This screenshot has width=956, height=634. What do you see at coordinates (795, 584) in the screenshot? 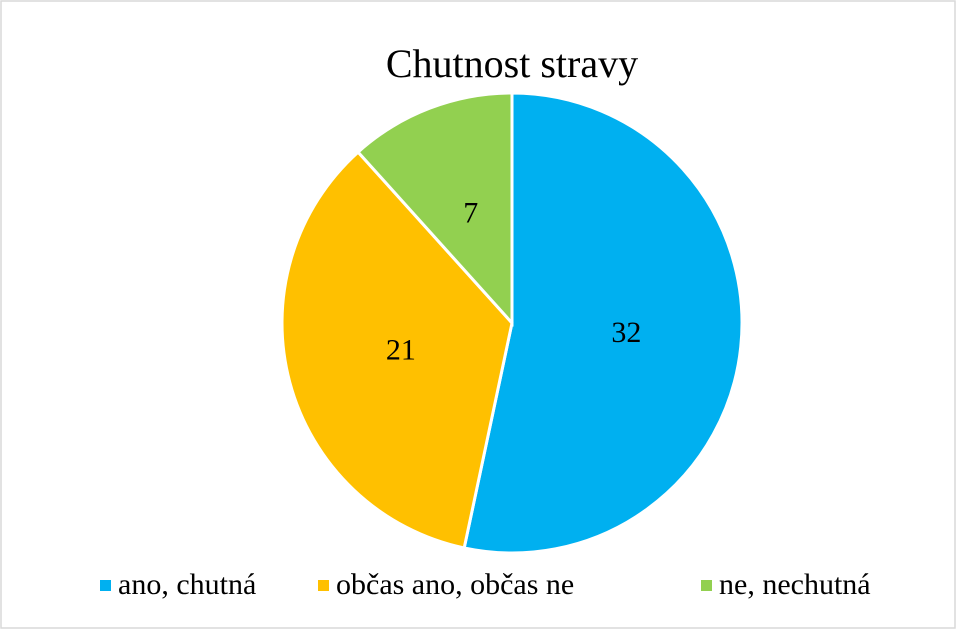
I see `legend-label: ne, nechutná` at bounding box center [795, 584].